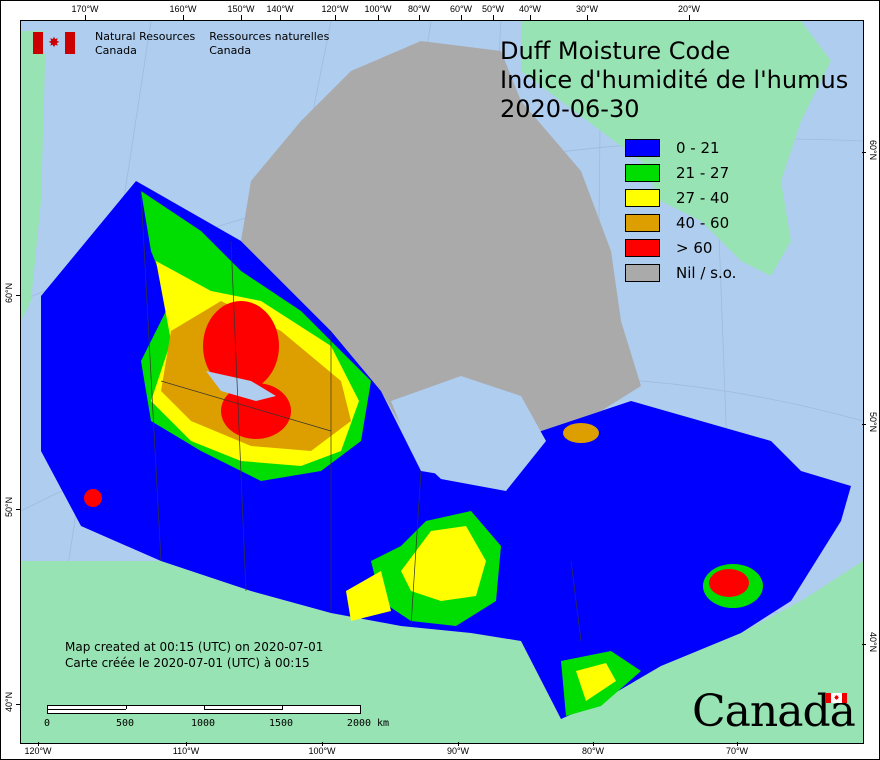  Describe the element at coordinates (187, 663) in the screenshot. I see `created-french: Carte créée le 2020-07-01 (UTC) à 00:15` at that location.